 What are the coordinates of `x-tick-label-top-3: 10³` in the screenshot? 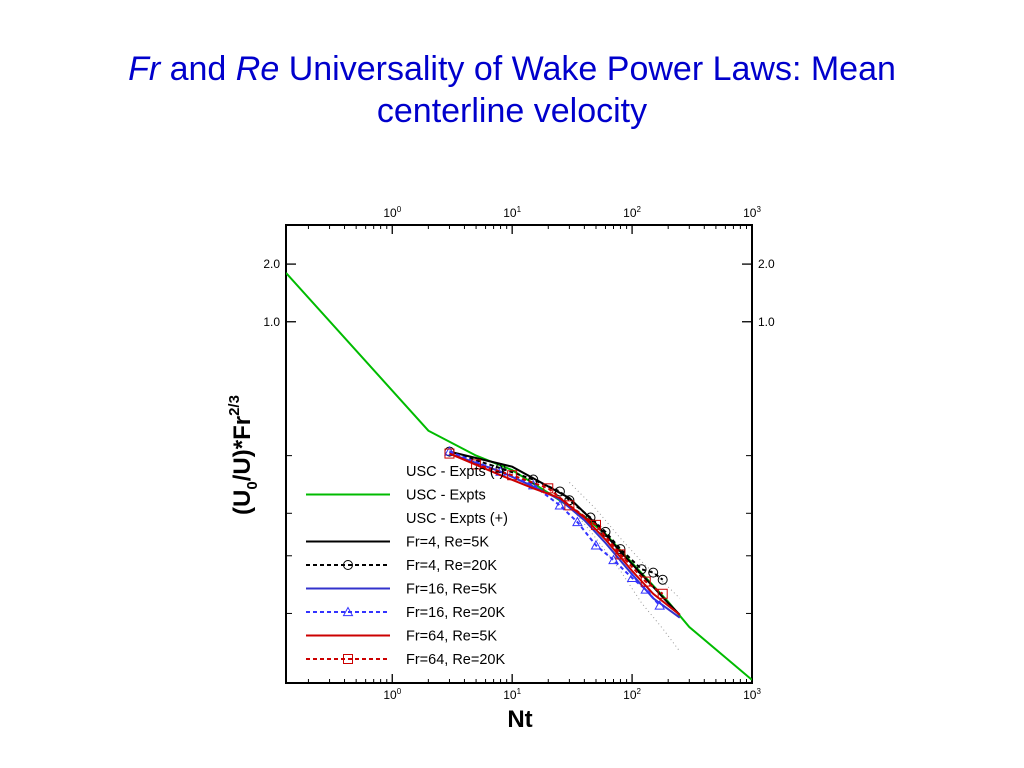 It's located at (752, 212).